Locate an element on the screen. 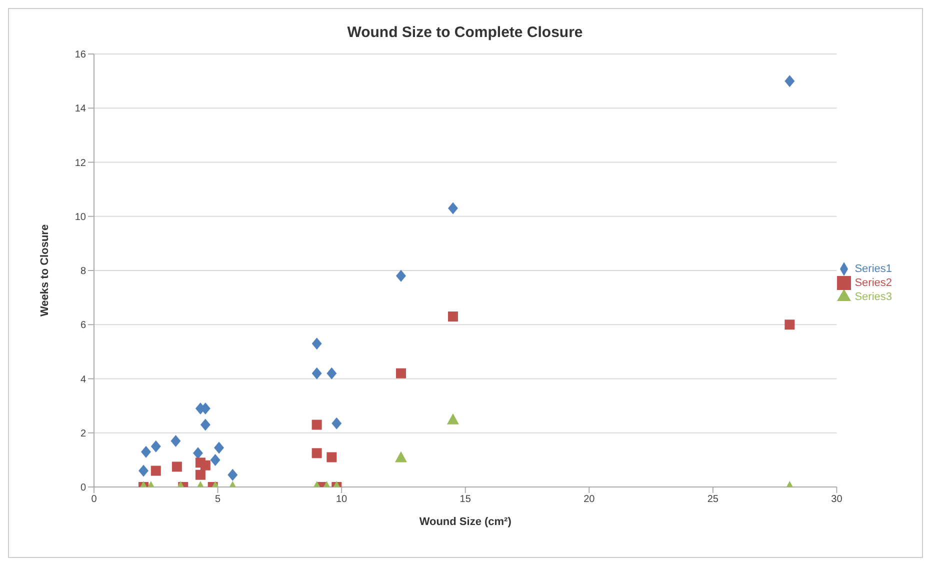 The height and width of the screenshot is (569, 933). x-tick-label: 30 is located at coordinates (837, 500).